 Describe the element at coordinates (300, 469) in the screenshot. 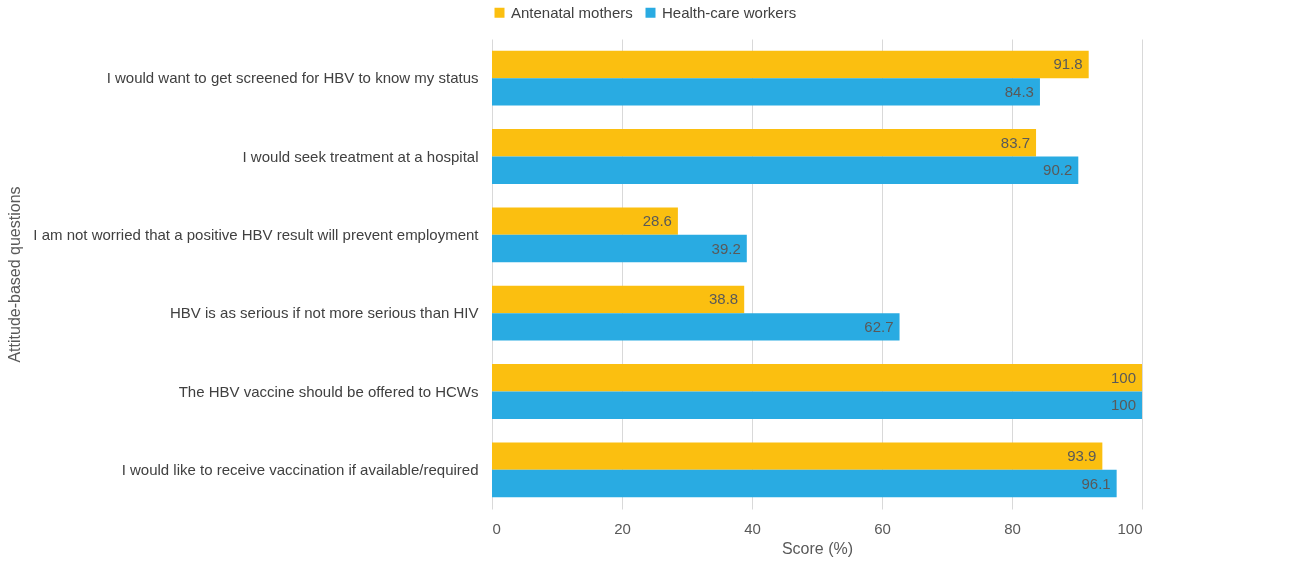

I see `y-tick-label: I would like to receive vaccination if available/required` at that location.